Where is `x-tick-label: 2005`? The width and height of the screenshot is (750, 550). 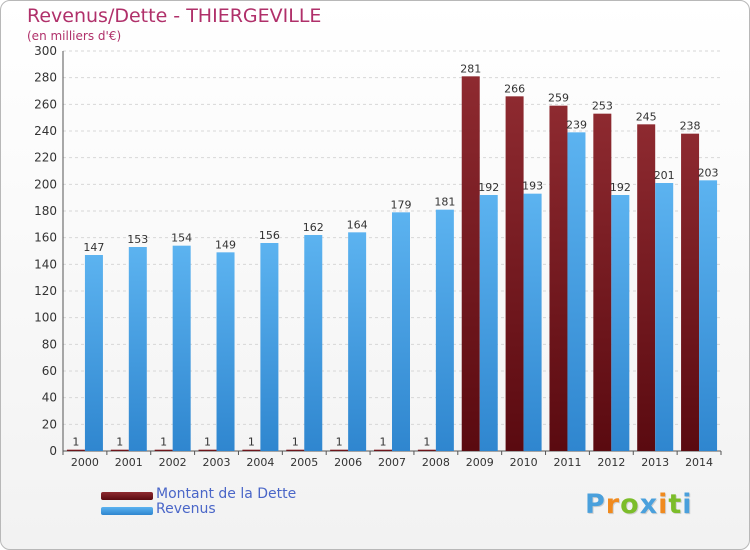
x-tick-label: 2005 is located at coordinates (304, 462).